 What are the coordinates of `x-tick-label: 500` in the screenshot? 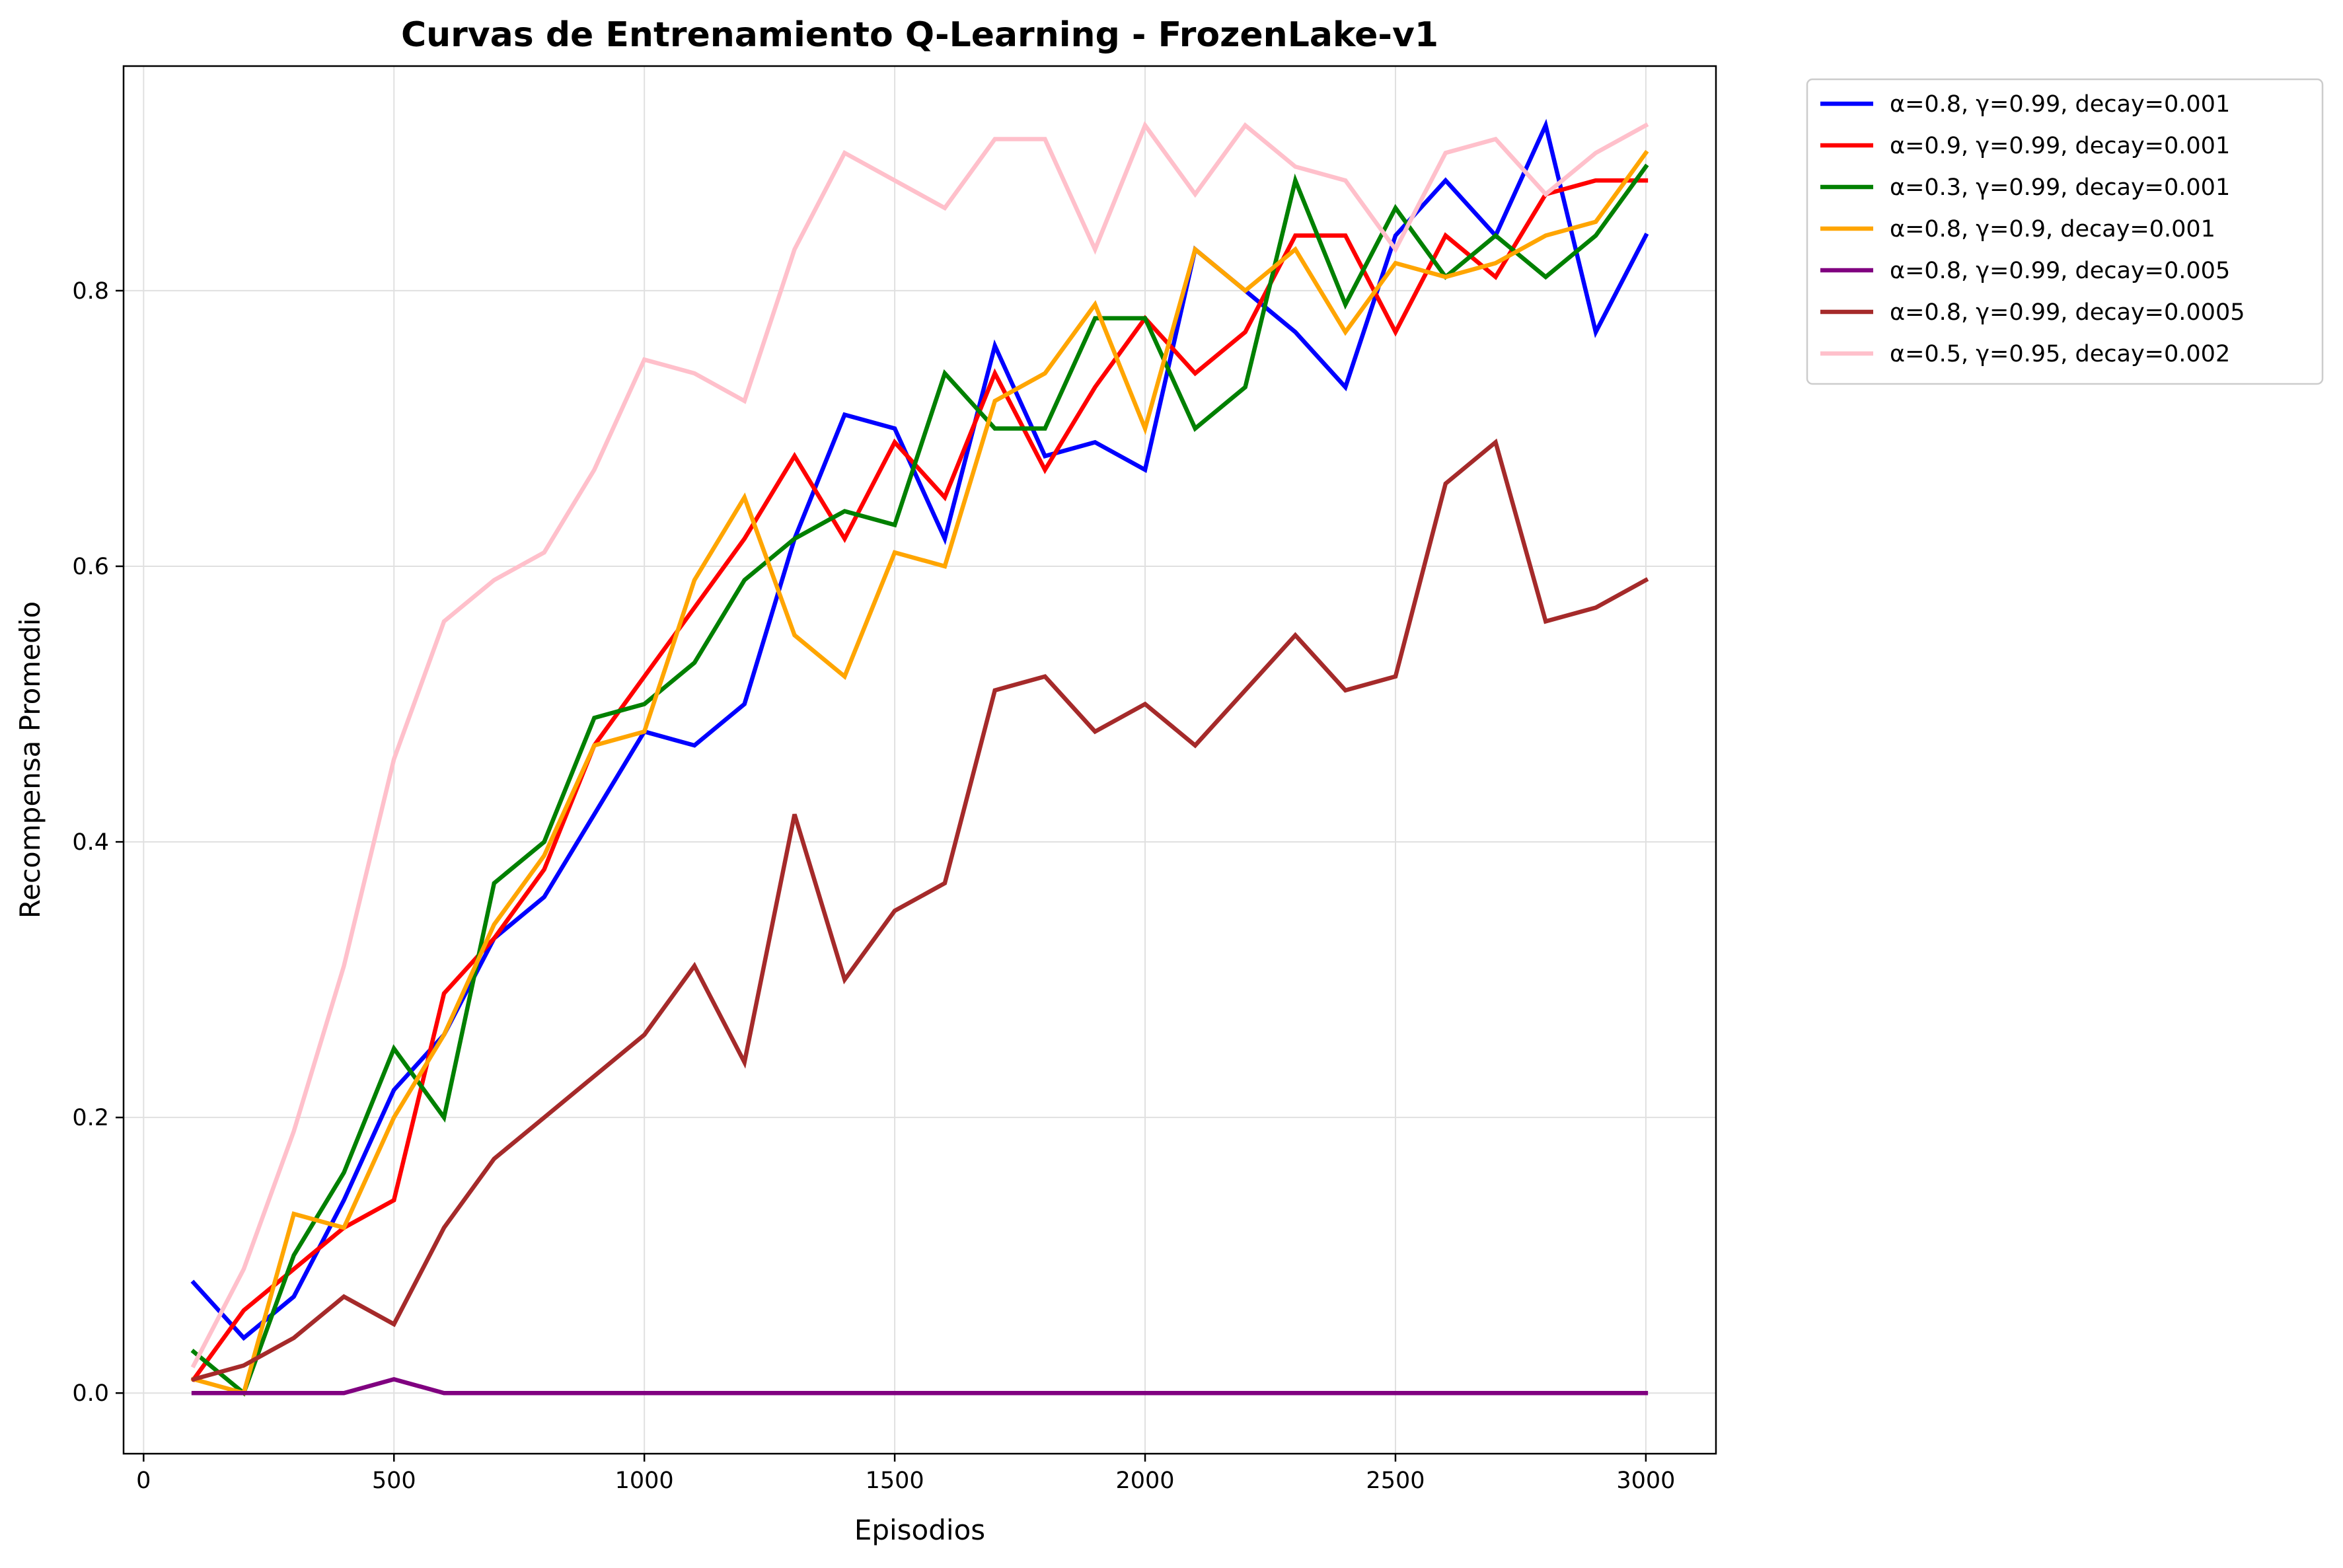 It's located at (394, 1481).